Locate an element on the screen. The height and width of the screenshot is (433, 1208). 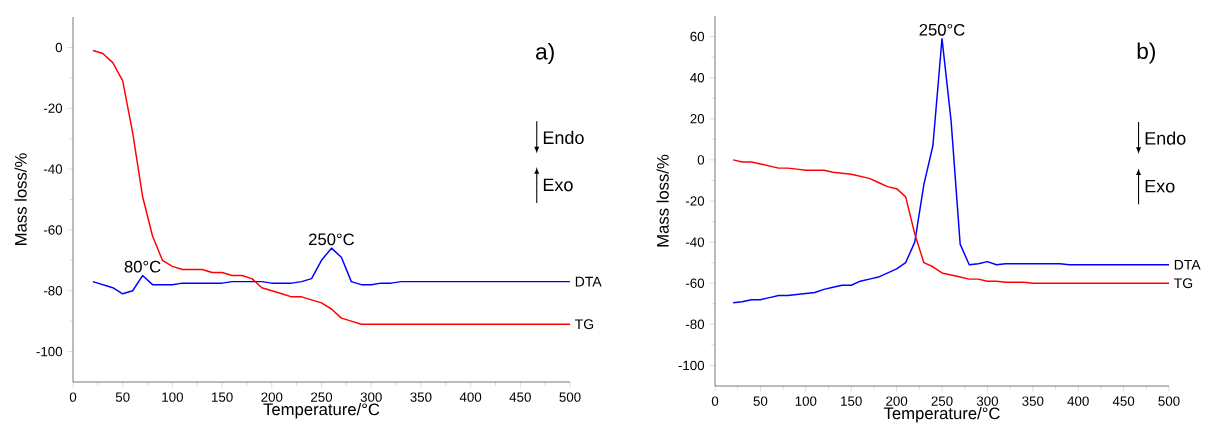
annotation: a) is located at coordinates (545, 53).